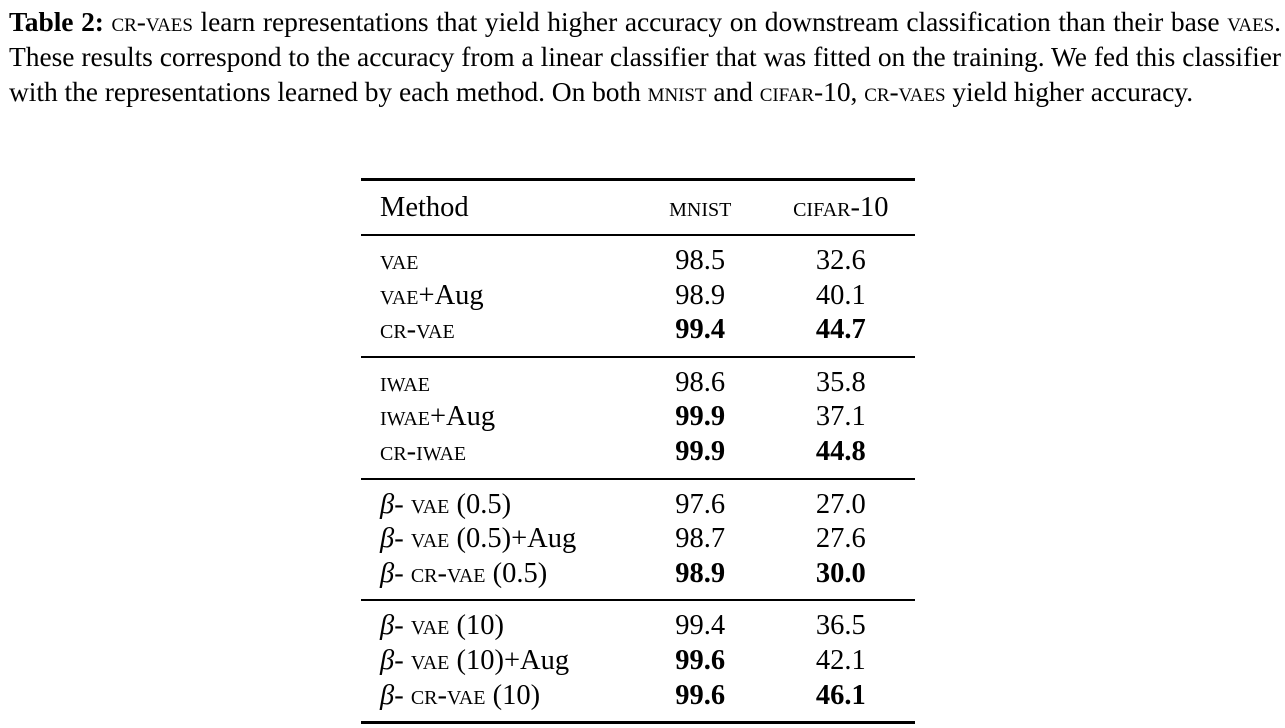 Image resolution: width=1285 pixels, height=728 pixels. I want to click on cifar10-accuracy-cell: 42.1, so click(840, 660).